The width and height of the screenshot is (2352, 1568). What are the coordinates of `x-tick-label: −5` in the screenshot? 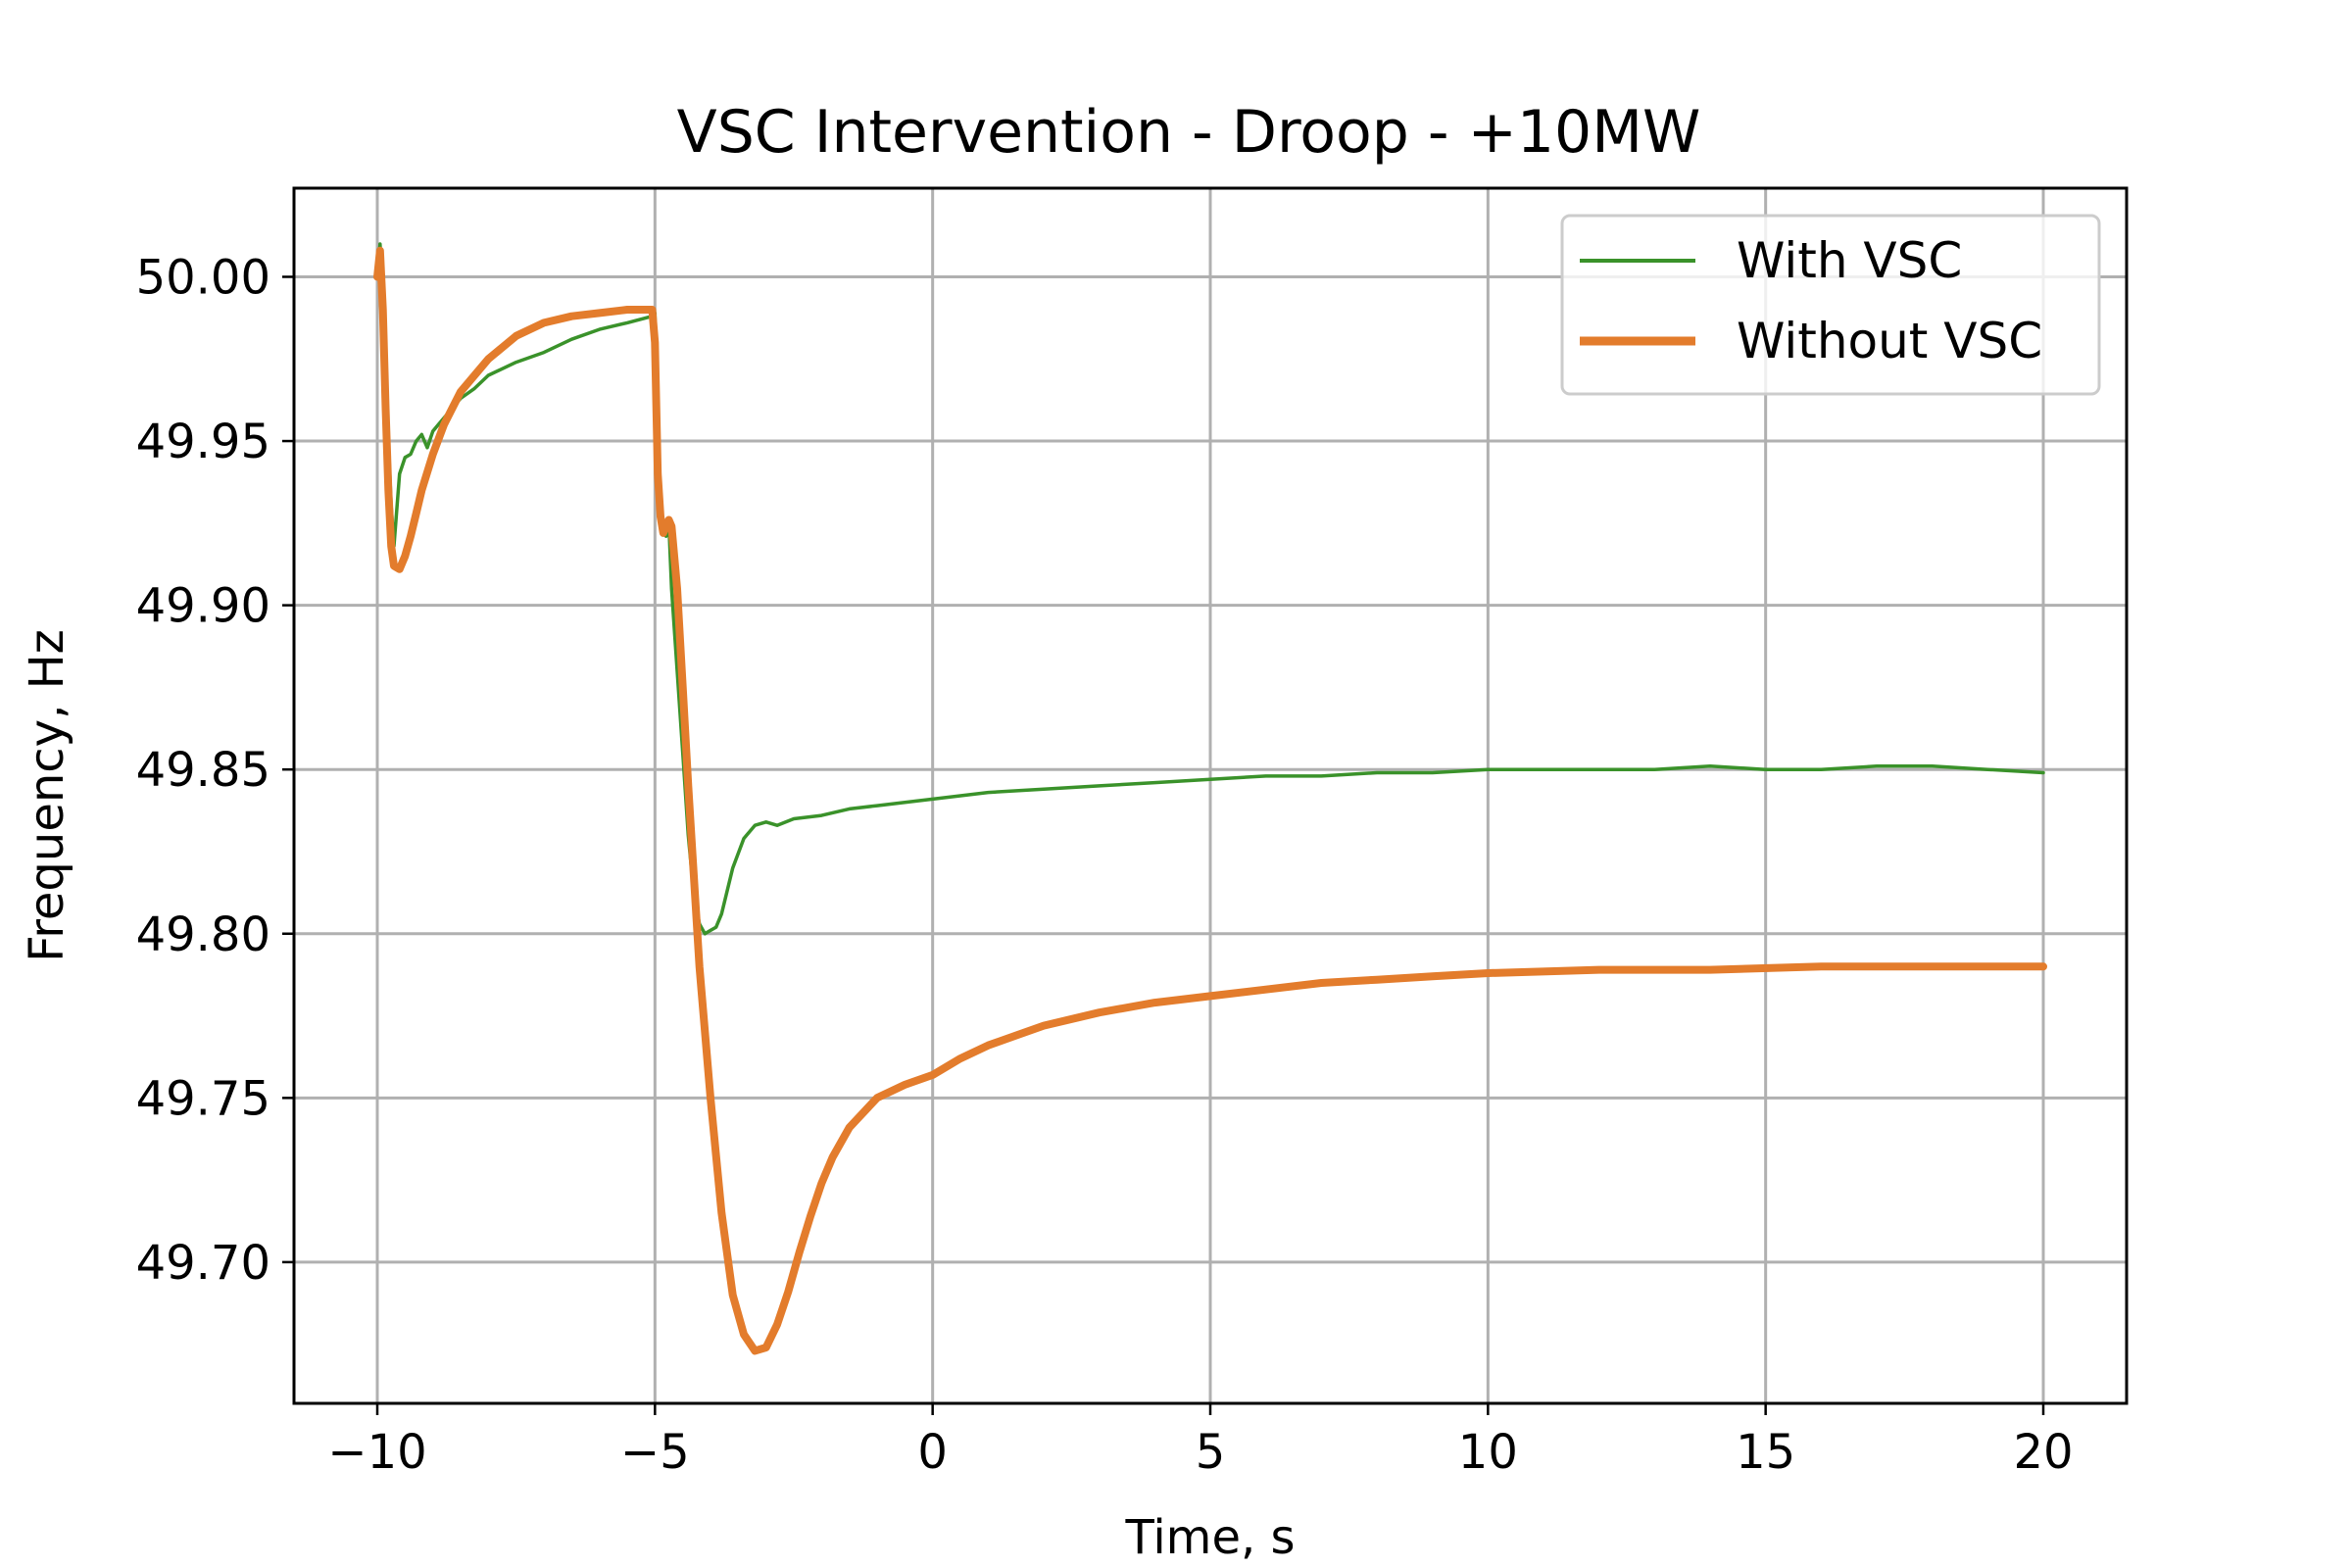 It's located at (655, 1452).